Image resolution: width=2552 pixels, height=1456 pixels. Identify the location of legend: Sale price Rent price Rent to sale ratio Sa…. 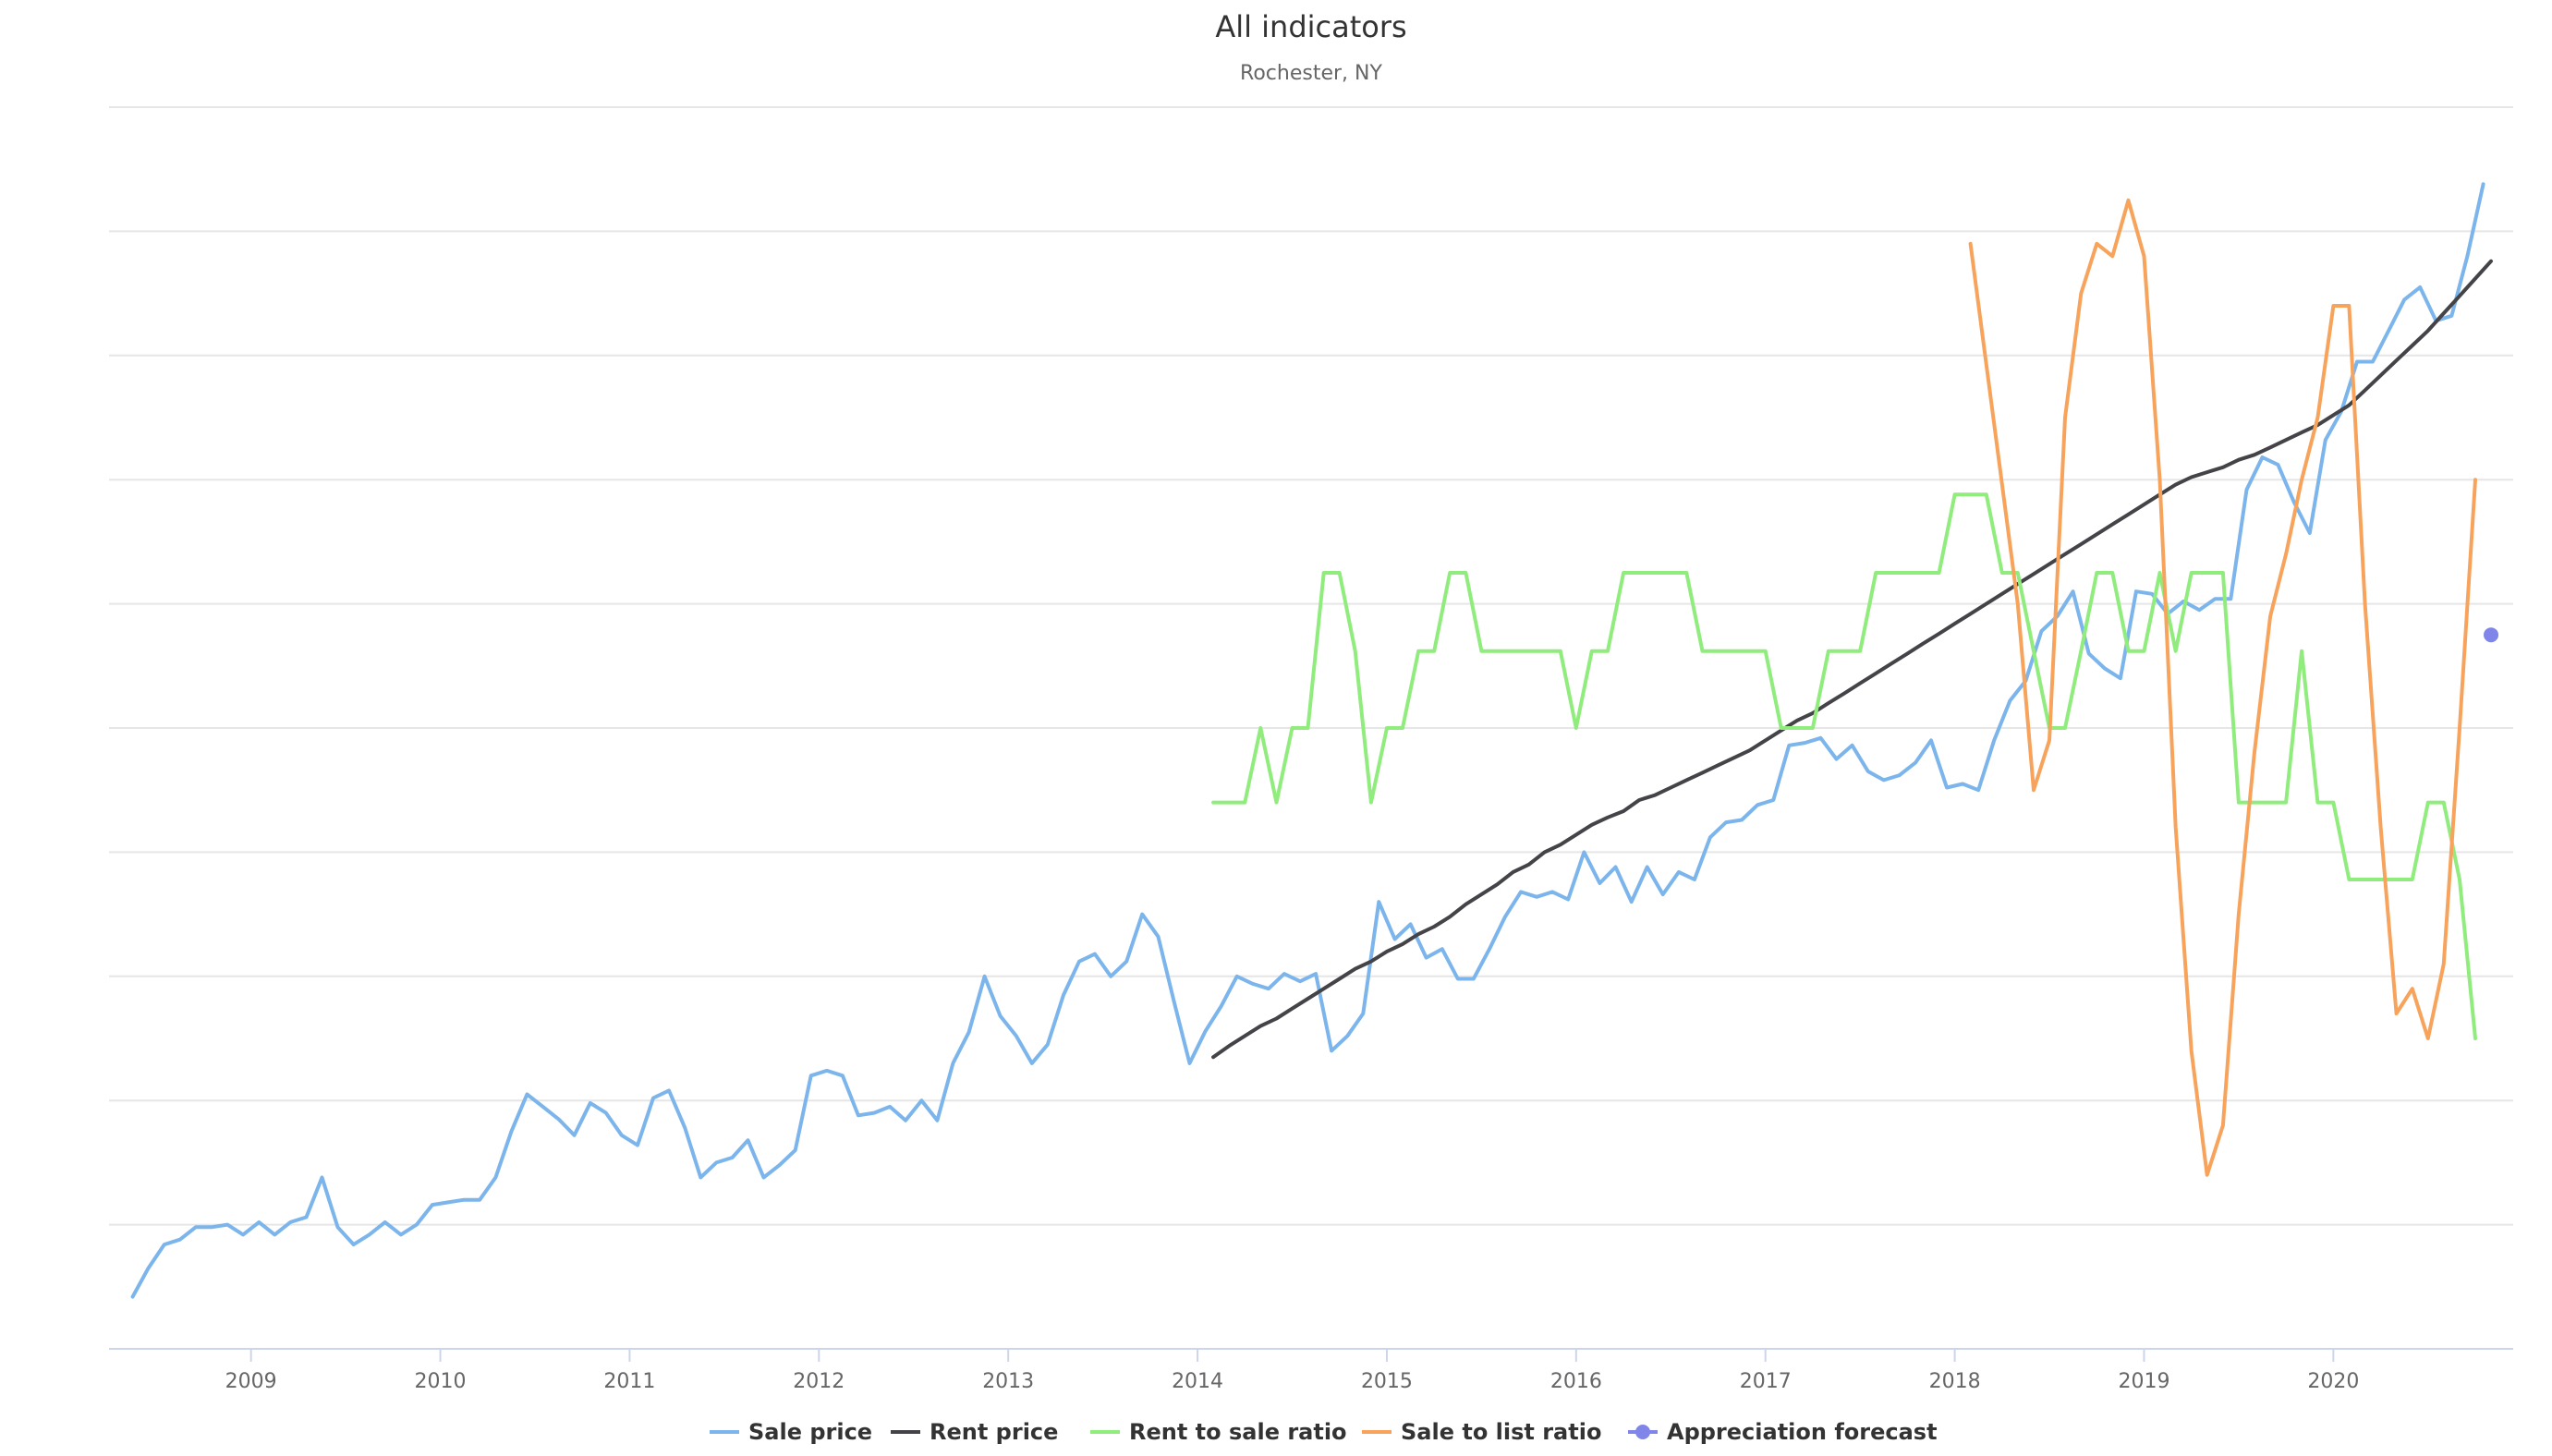
(1324, 1432).